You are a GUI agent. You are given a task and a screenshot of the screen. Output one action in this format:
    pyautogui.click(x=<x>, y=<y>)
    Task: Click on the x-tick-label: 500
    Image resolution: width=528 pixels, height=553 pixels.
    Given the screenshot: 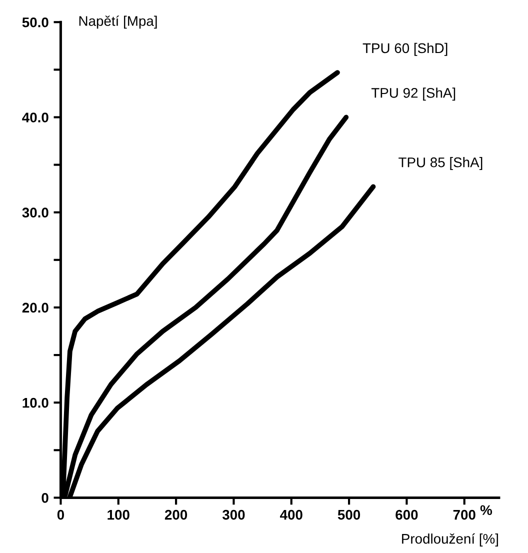 What is the action you would take?
    pyautogui.click(x=349, y=515)
    